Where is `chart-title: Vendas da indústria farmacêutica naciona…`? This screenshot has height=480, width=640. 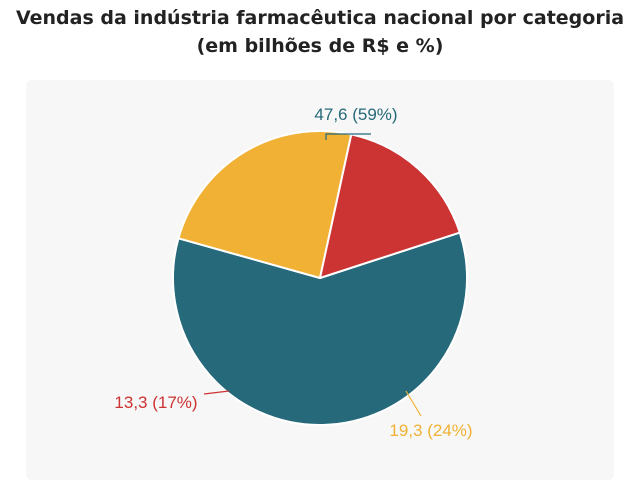
chart-title: Vendas da indústria farmacêutica naciona… is located at coordinates (320, 18).